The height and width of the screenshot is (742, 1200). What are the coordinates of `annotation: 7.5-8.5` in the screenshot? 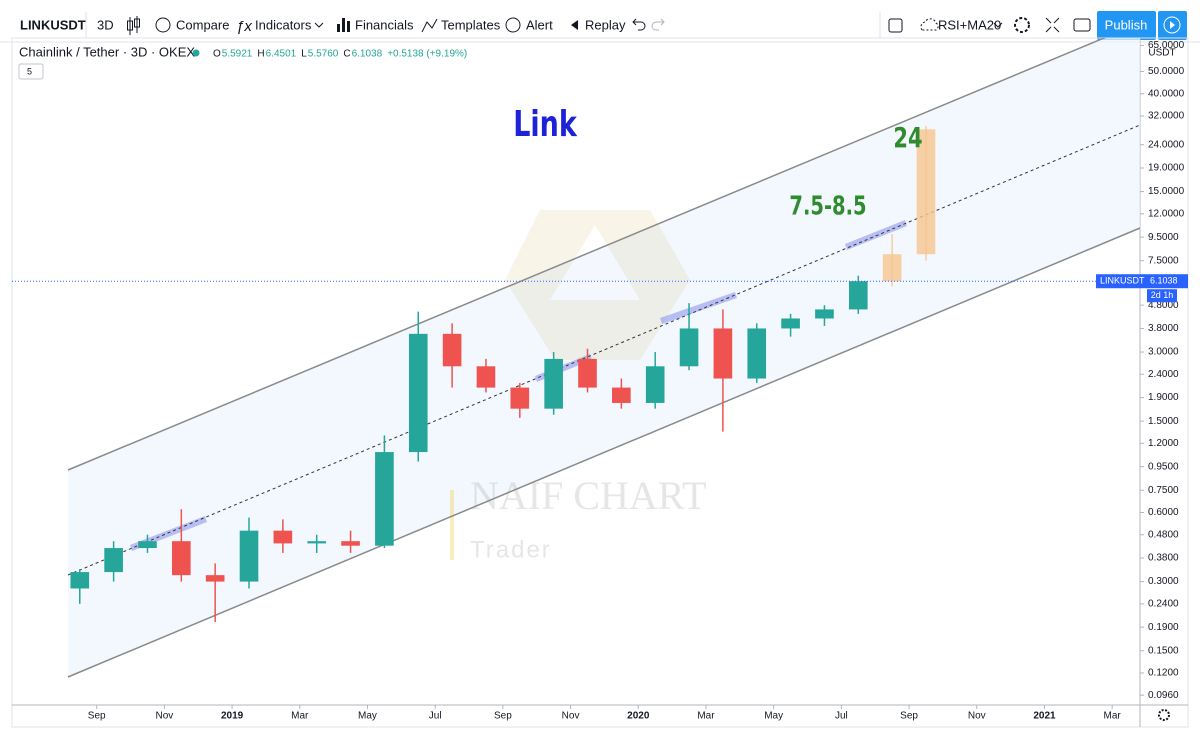 It's located at (827, 206).